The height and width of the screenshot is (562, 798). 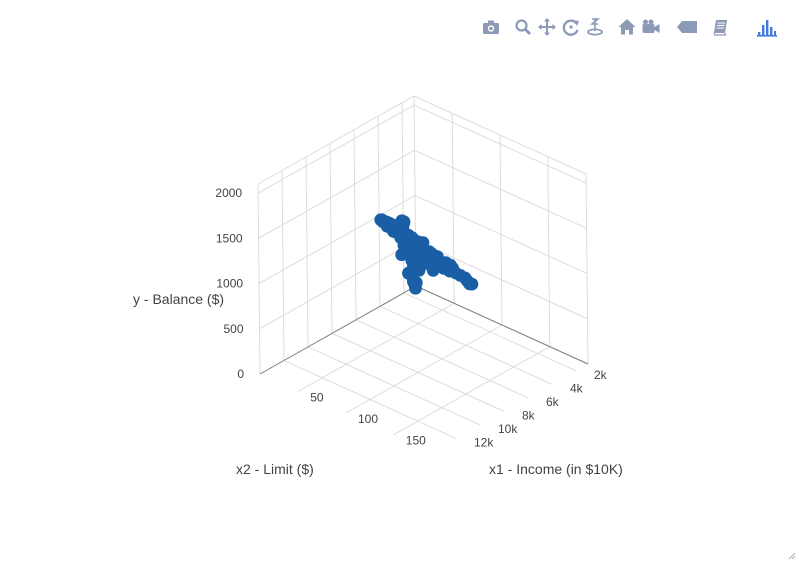 I want to click on zoom-button, so click(x=523, y=27).